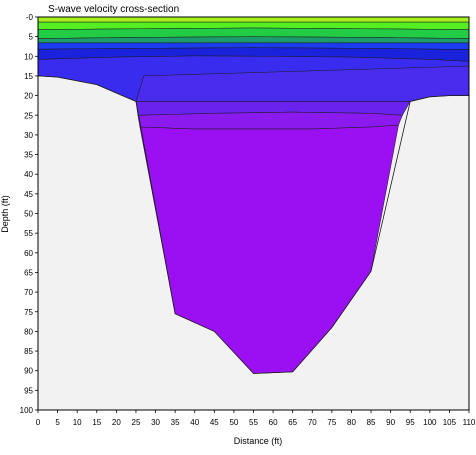  I want to click on y-tick-label: 25, so click(28, 115).